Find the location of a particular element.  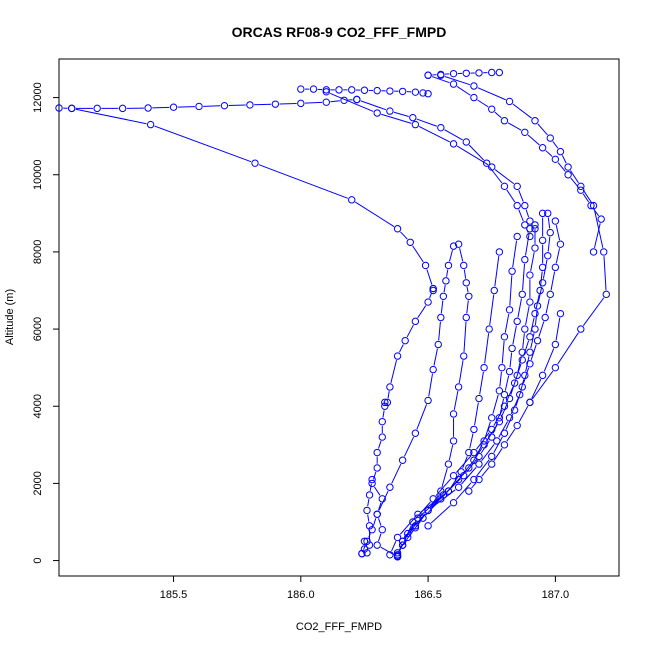

y-tick-label: 4000 is located at coordinates (38, 406).